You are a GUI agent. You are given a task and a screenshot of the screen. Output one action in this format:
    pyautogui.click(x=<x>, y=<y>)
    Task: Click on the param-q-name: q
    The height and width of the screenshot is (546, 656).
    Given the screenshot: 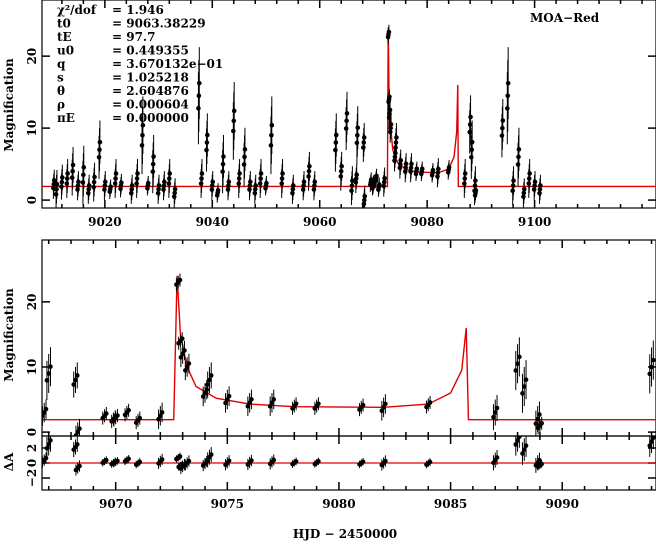 What is the action you would take?
    pyautogui.click(x=61, y=64)
    